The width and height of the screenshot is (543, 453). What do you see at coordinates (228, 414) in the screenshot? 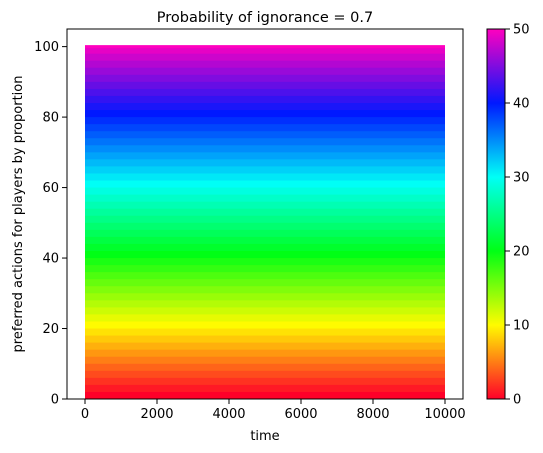
I see `x-tick-label: 4000` at bounding box center [228, 414].